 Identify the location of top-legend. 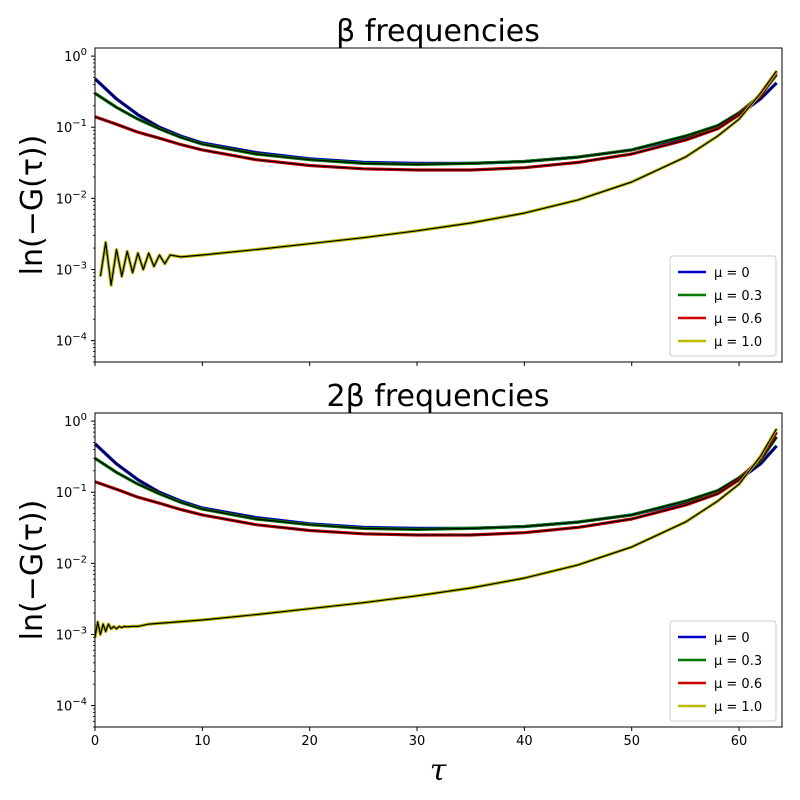
(723, 306).